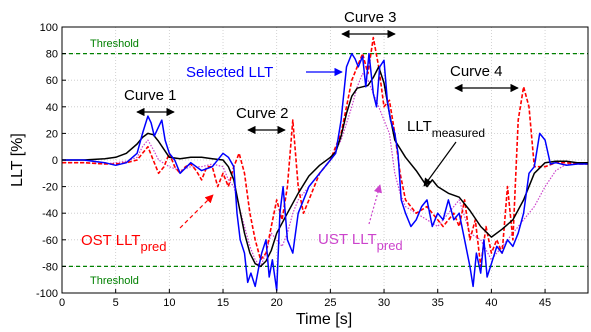 The image size is (591, 332). What do you see at coordinates (153, 246) in the screenshot?
I see `ost-llt-sub: pred` at bounding box center [153, 246].